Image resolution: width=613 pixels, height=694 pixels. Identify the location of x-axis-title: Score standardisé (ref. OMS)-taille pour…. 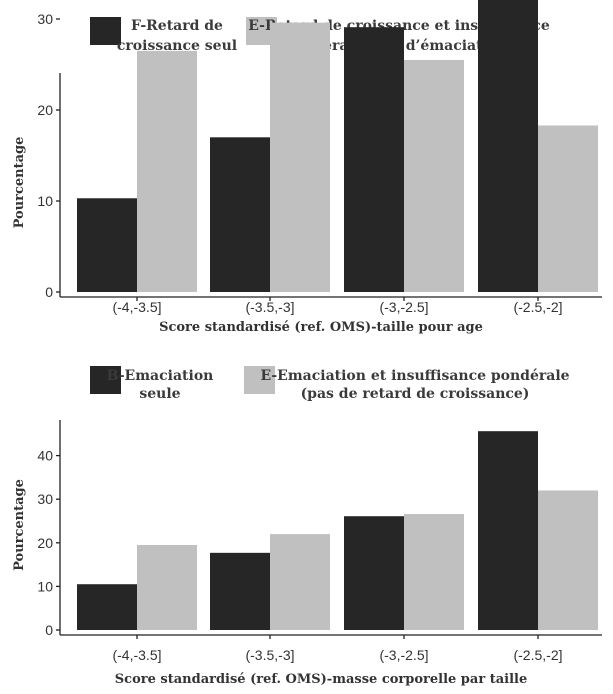
(321, 327).